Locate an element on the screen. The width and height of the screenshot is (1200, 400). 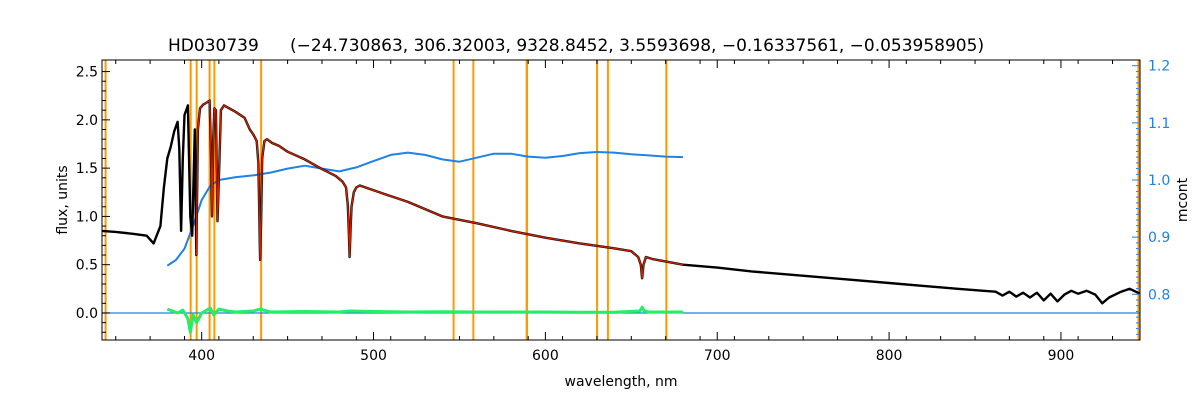
x-tick-label: 400 is located at coordinates (201, 356).